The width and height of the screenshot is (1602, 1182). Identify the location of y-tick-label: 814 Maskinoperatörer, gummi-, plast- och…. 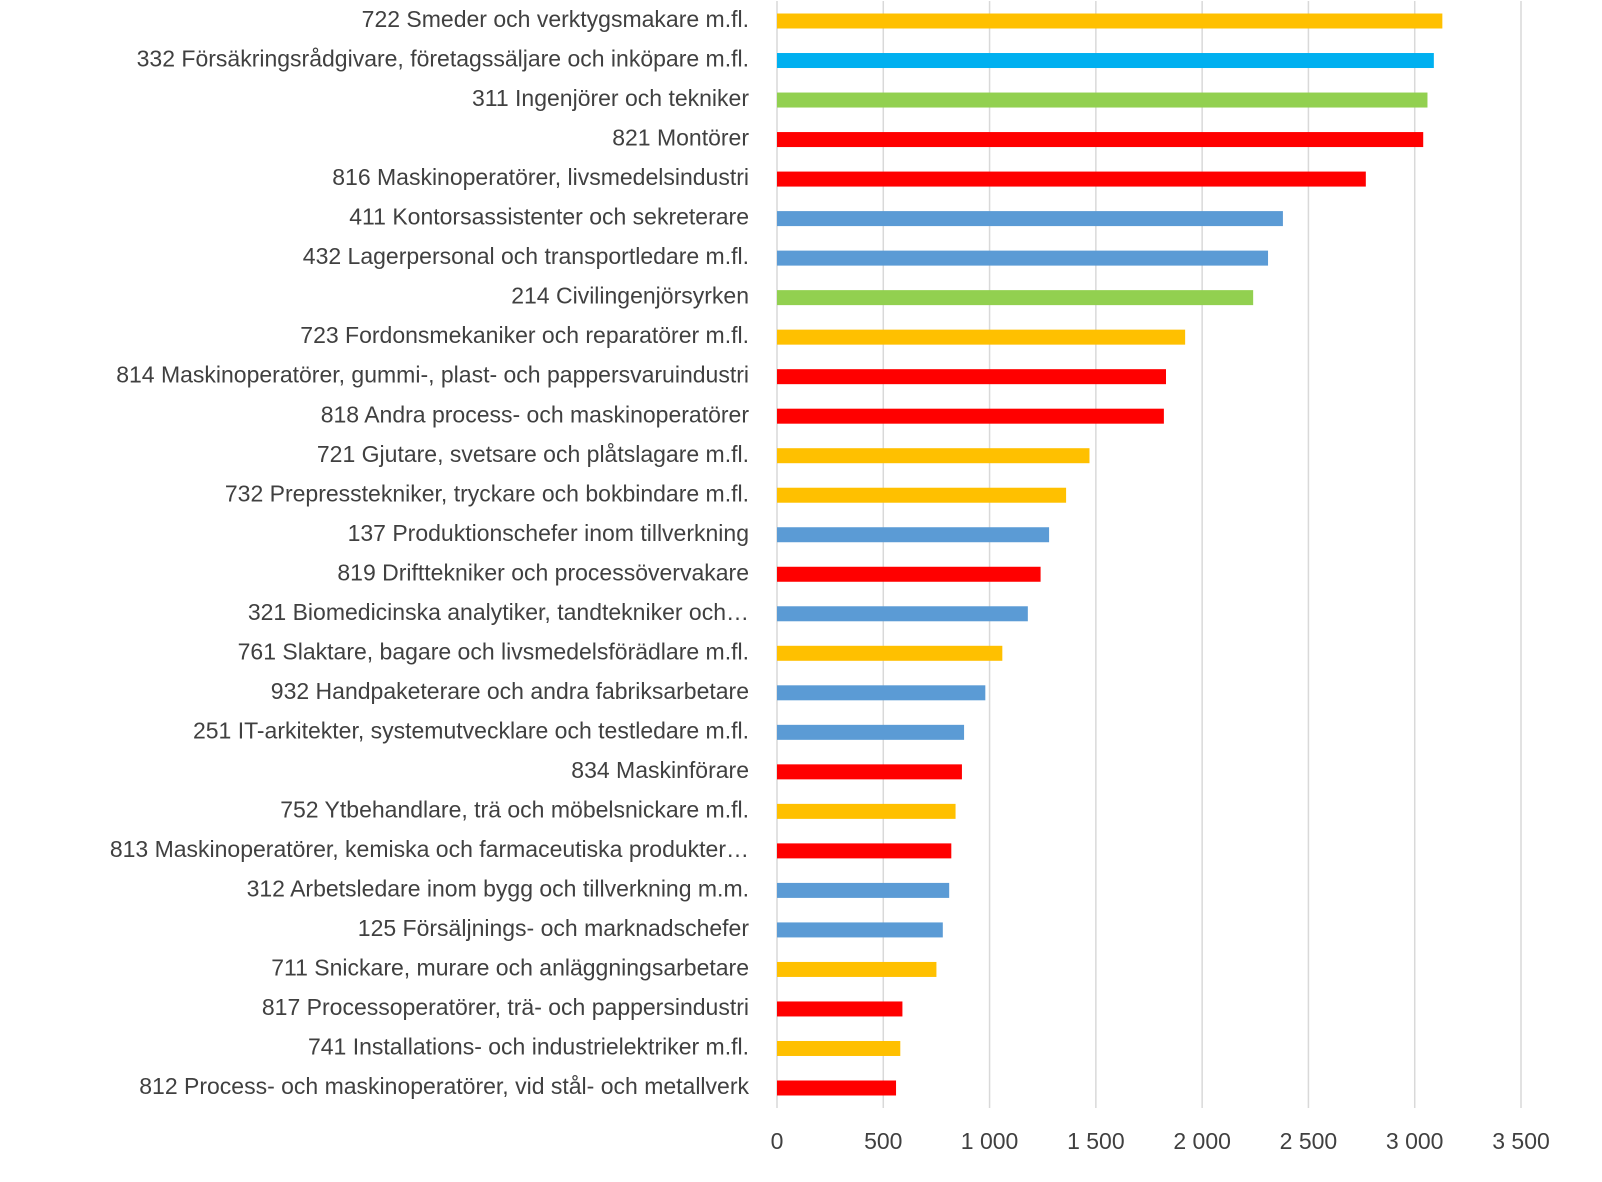
(432, 375).